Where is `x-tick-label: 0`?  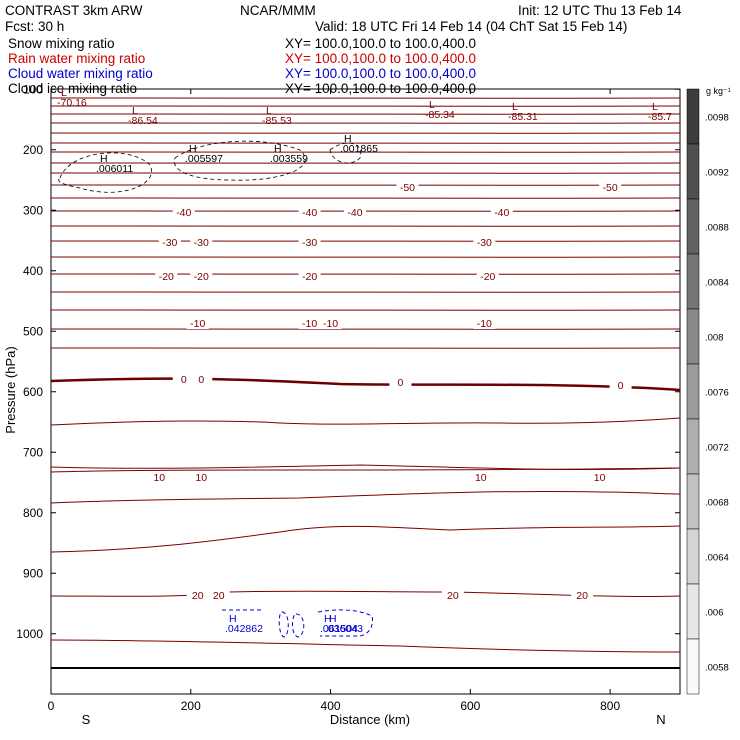
x-tick-label: 0 is located at coordinates (51, 706).